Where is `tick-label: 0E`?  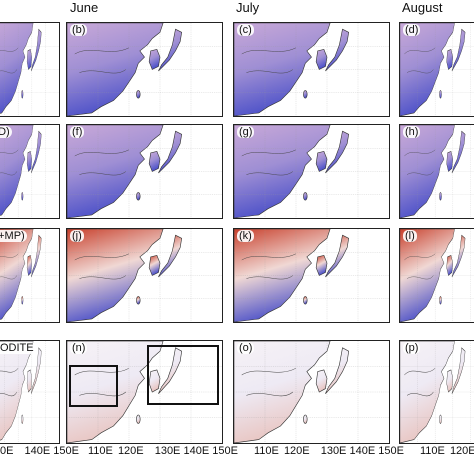
tick-label: 0E is located at coordinates (7, 451).